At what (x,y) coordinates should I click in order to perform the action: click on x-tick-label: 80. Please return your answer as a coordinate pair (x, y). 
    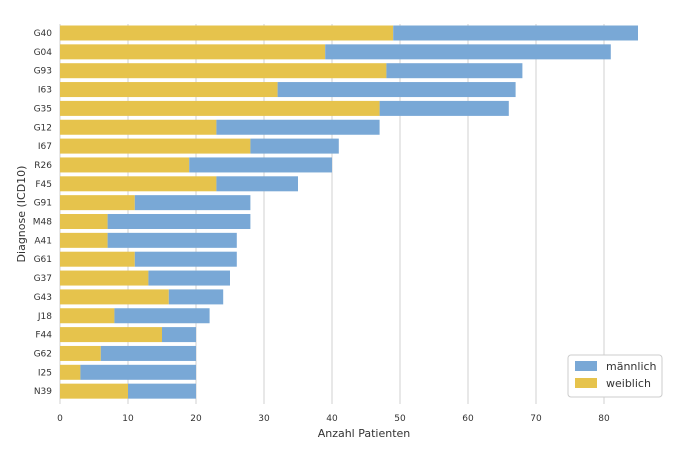
    Looking at the image, I should click on (604, 419).